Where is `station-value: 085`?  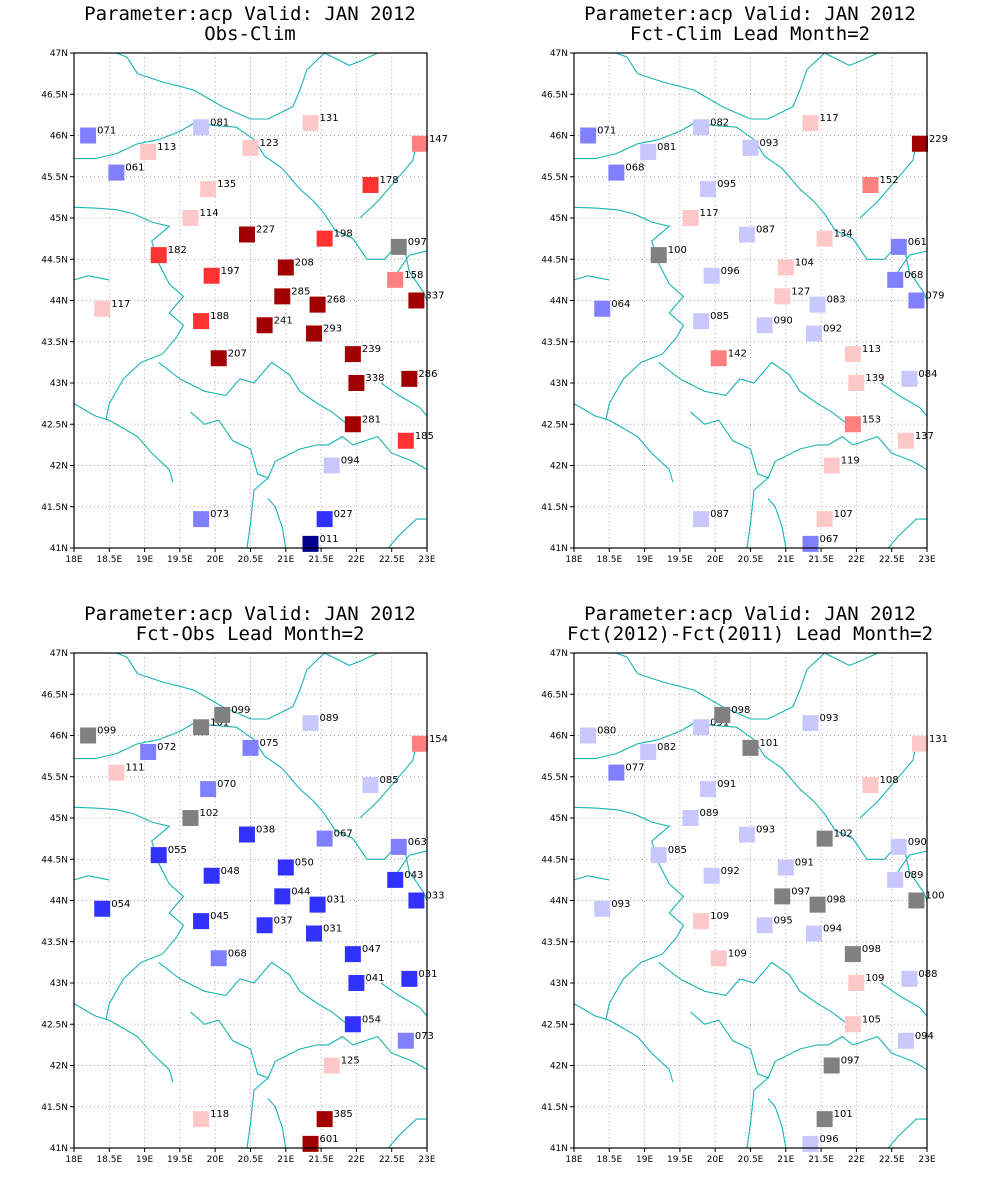 station-value: 085 is located at coordinates (719, 316).